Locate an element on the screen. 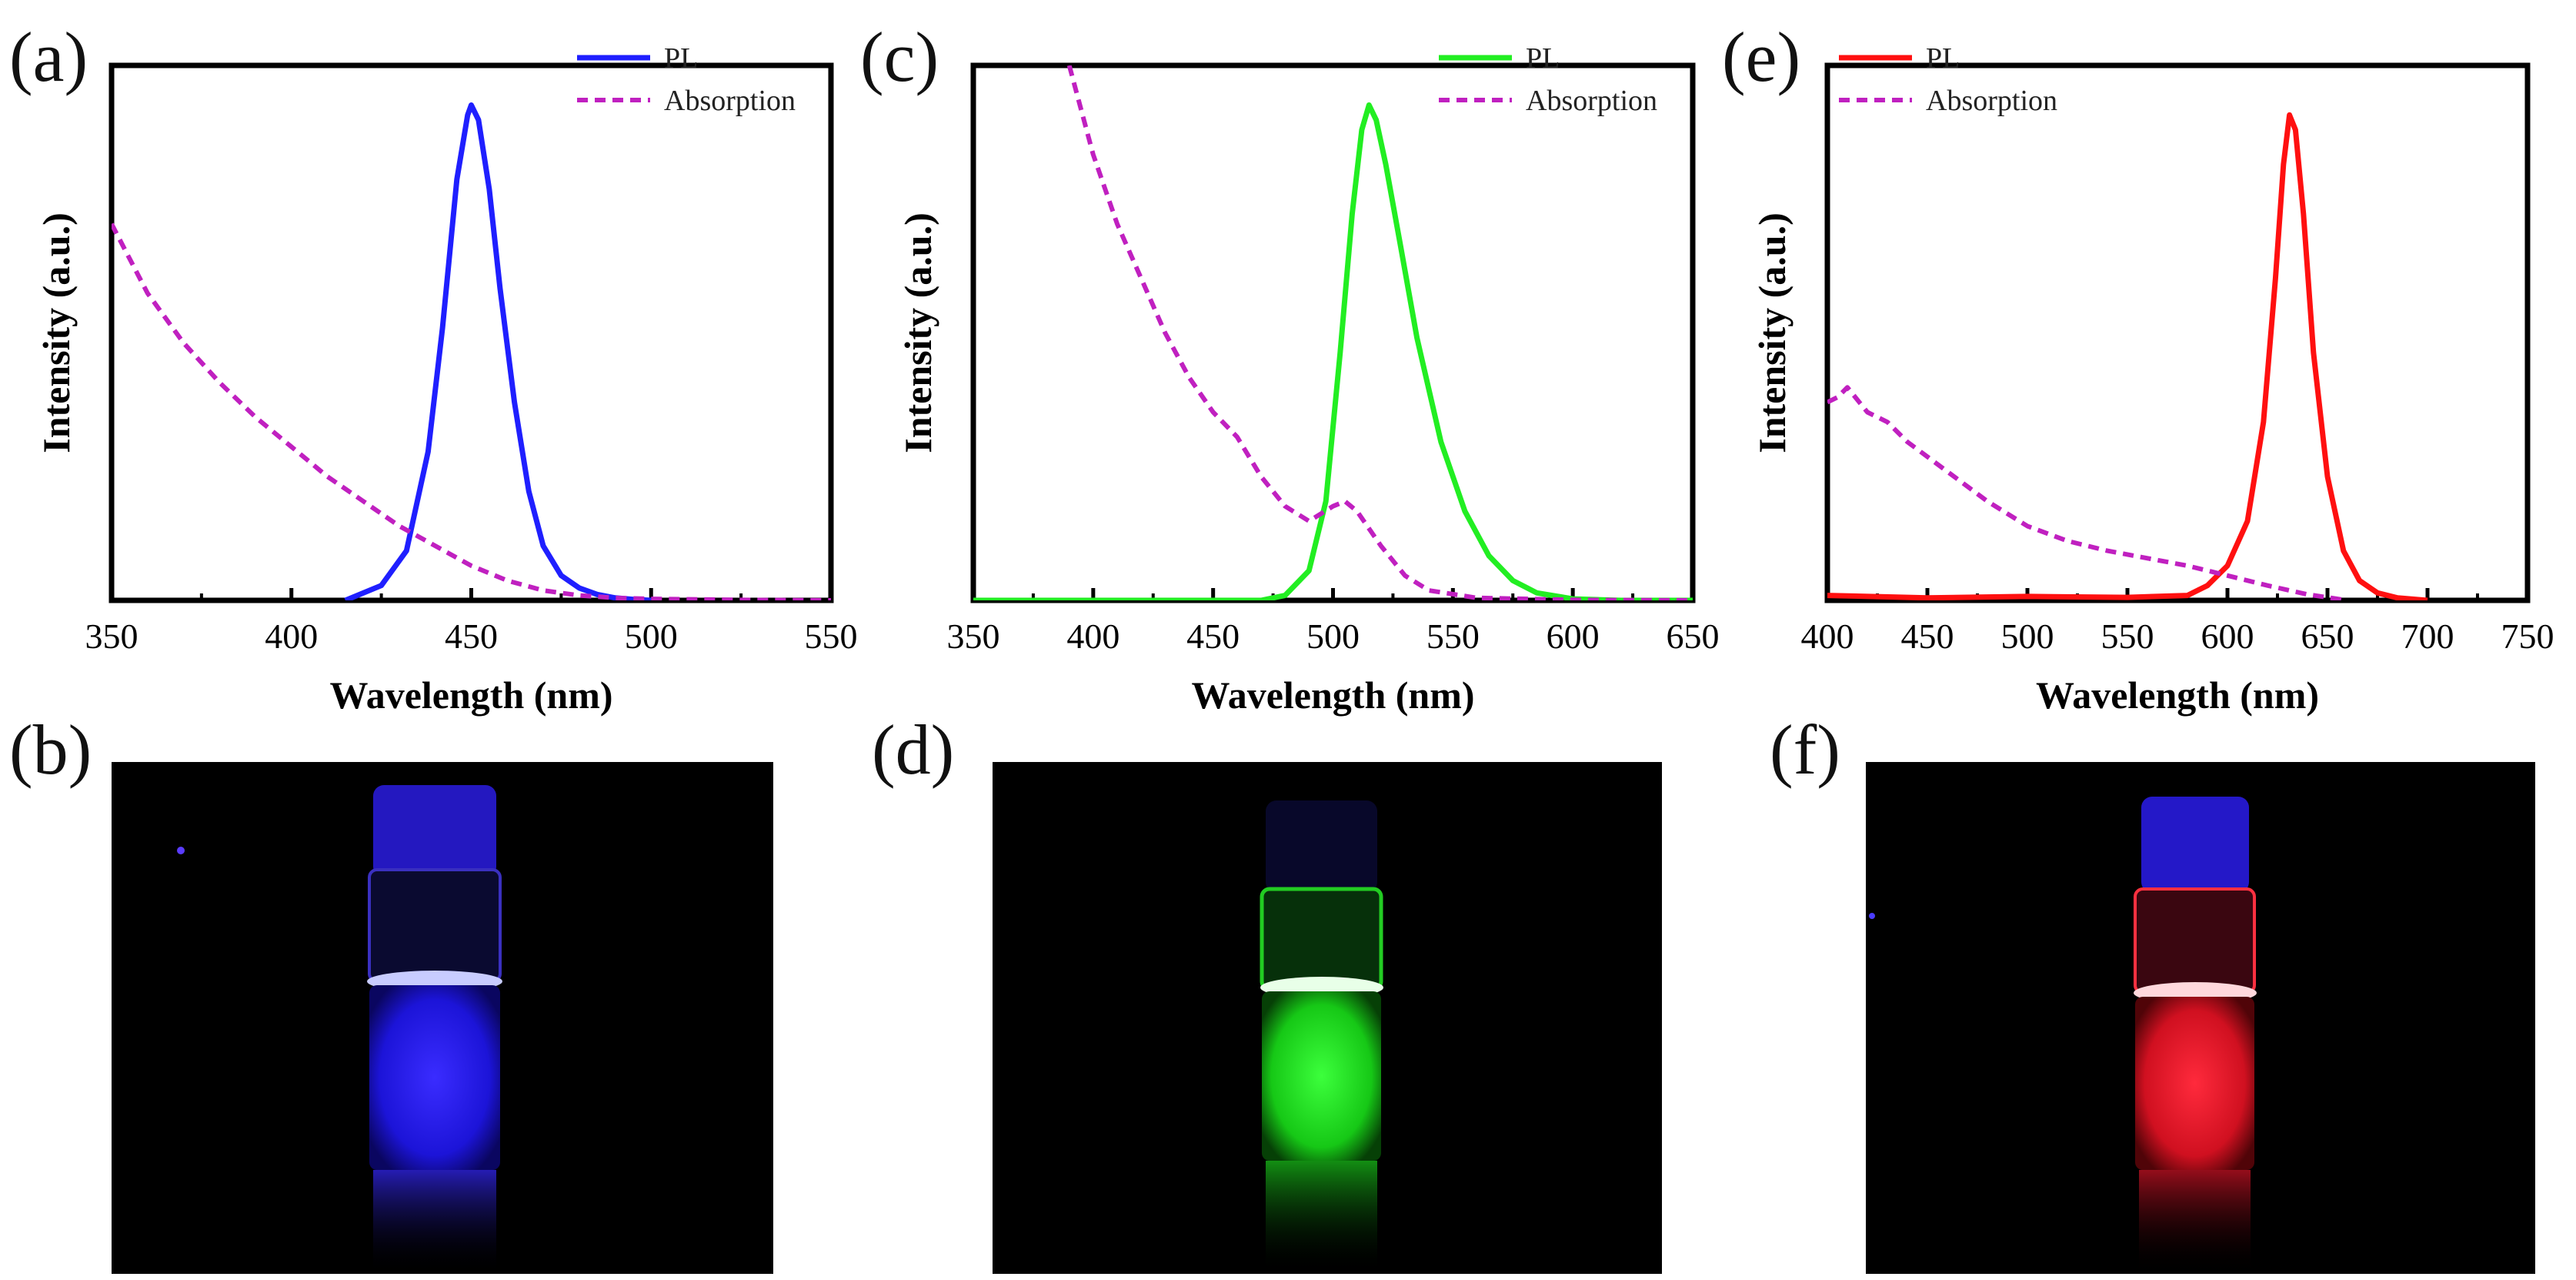  panel-label-f: (f) is located at coordinates (1805, 750).